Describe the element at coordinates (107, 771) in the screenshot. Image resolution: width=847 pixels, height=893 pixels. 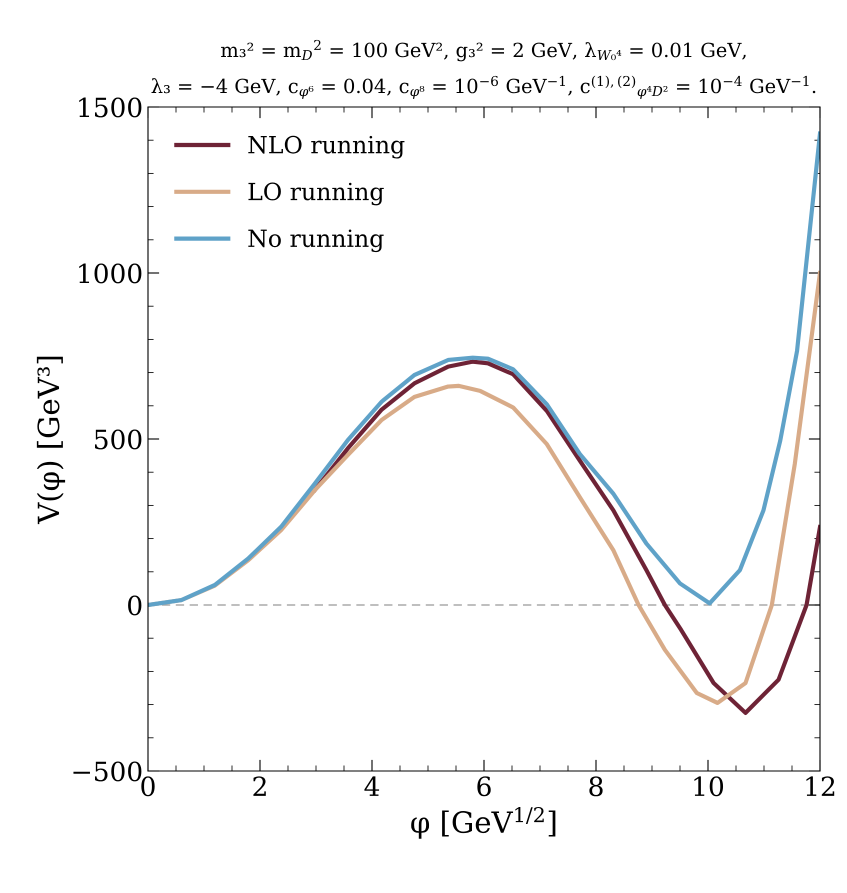
I see `y-tick-label: −500` at that location.